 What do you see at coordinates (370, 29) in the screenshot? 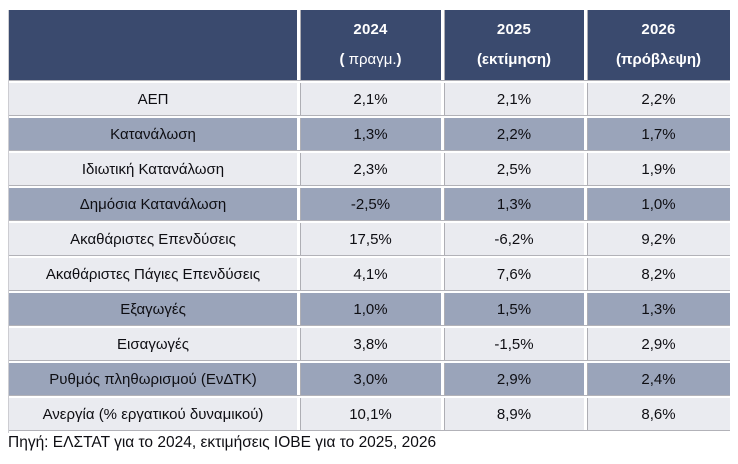
I see `year-label: 2024` at bounding box center [370, 29].